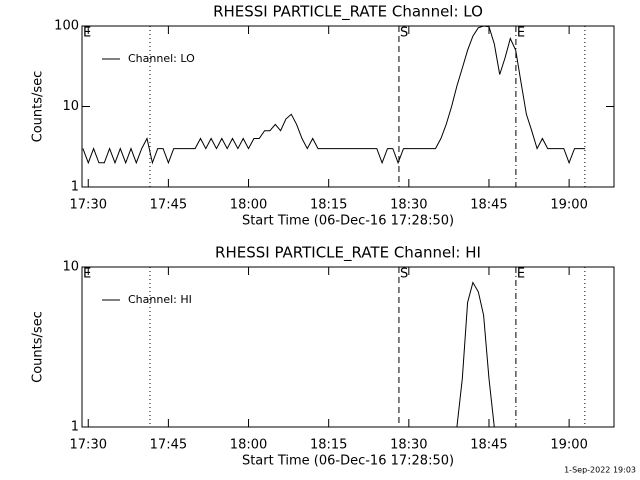 Image resolution: width=640 pixels, height=480 pixels. What do you see at coordinates (348, 12) in the screenshot?
I see `chart-title: RHESSI PARTICLE_RATE Channel: LO` at bounding box center [348, 12].